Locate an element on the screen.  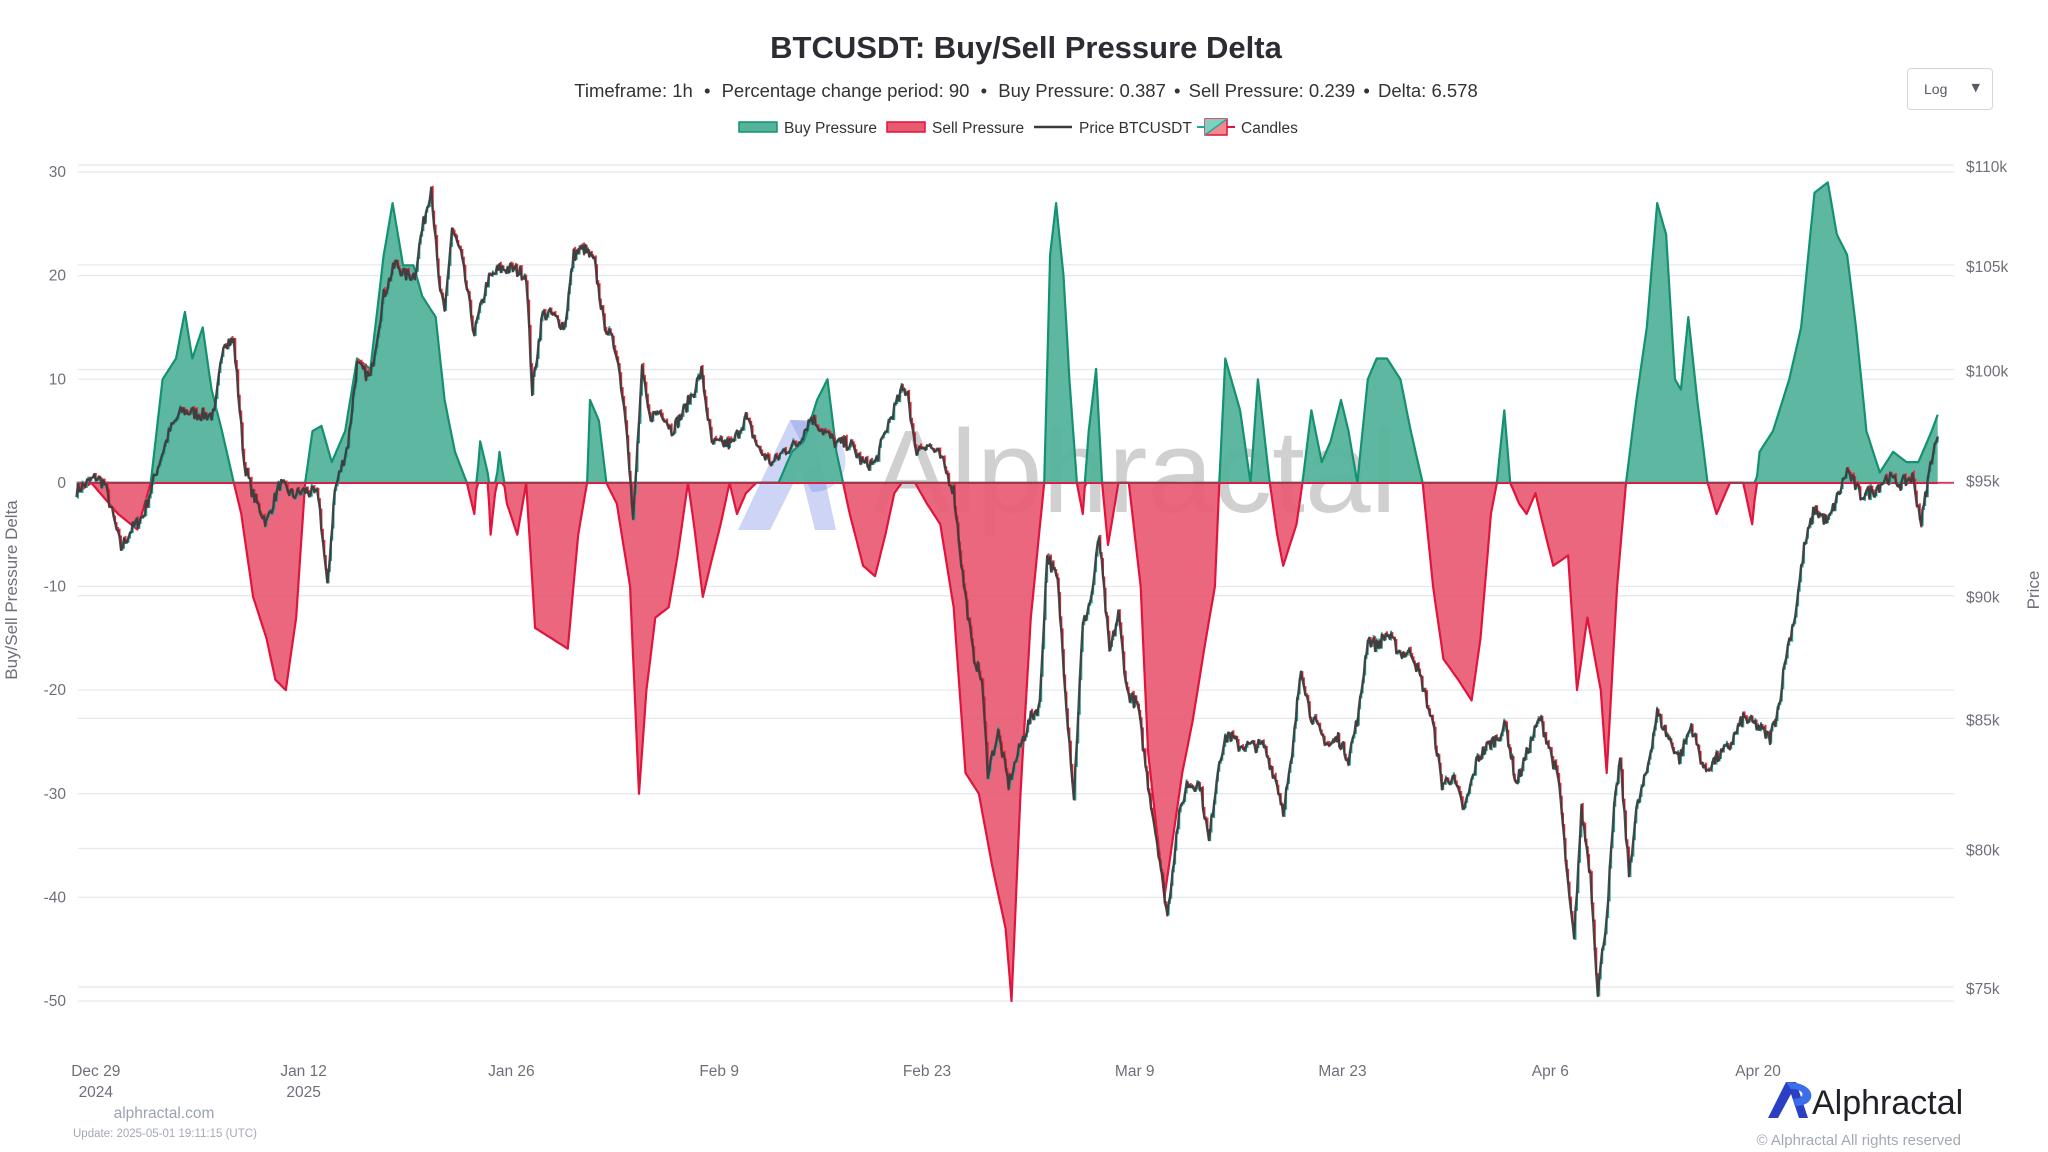
subtitle-period: Percentage change period: 90 is located at coordinates (846, 90).